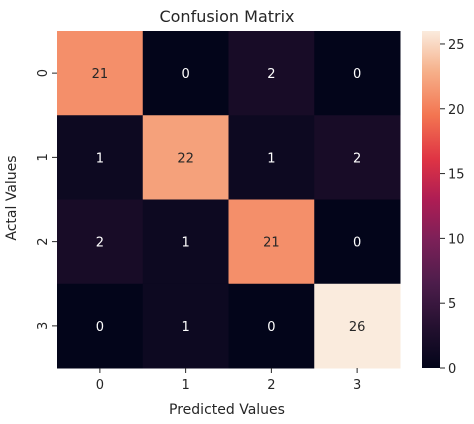 The width and height of the screenshot is (474, 424). I want to click on cell-value-label: 26, so click(357, 327).